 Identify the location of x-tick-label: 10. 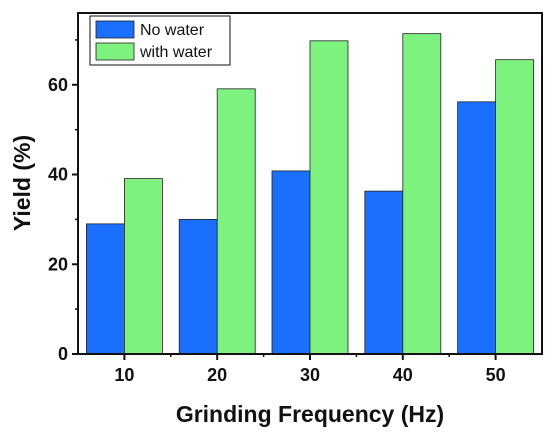
(124, 375).